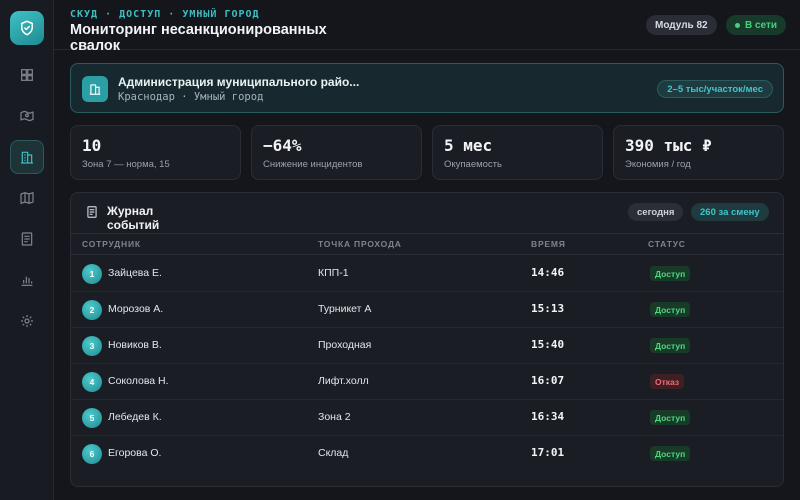  I want to click on access-point: Зона 2, so click(334, 417).